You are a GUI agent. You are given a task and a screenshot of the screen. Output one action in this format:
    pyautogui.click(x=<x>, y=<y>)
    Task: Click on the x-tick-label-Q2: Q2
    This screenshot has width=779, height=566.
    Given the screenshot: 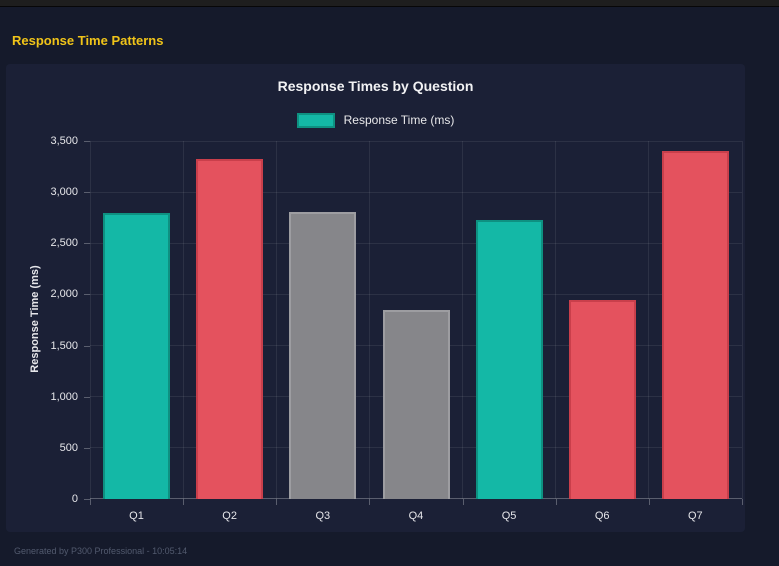 What is the action you would take?
    pyautogui.click(x=229, y=516)
    